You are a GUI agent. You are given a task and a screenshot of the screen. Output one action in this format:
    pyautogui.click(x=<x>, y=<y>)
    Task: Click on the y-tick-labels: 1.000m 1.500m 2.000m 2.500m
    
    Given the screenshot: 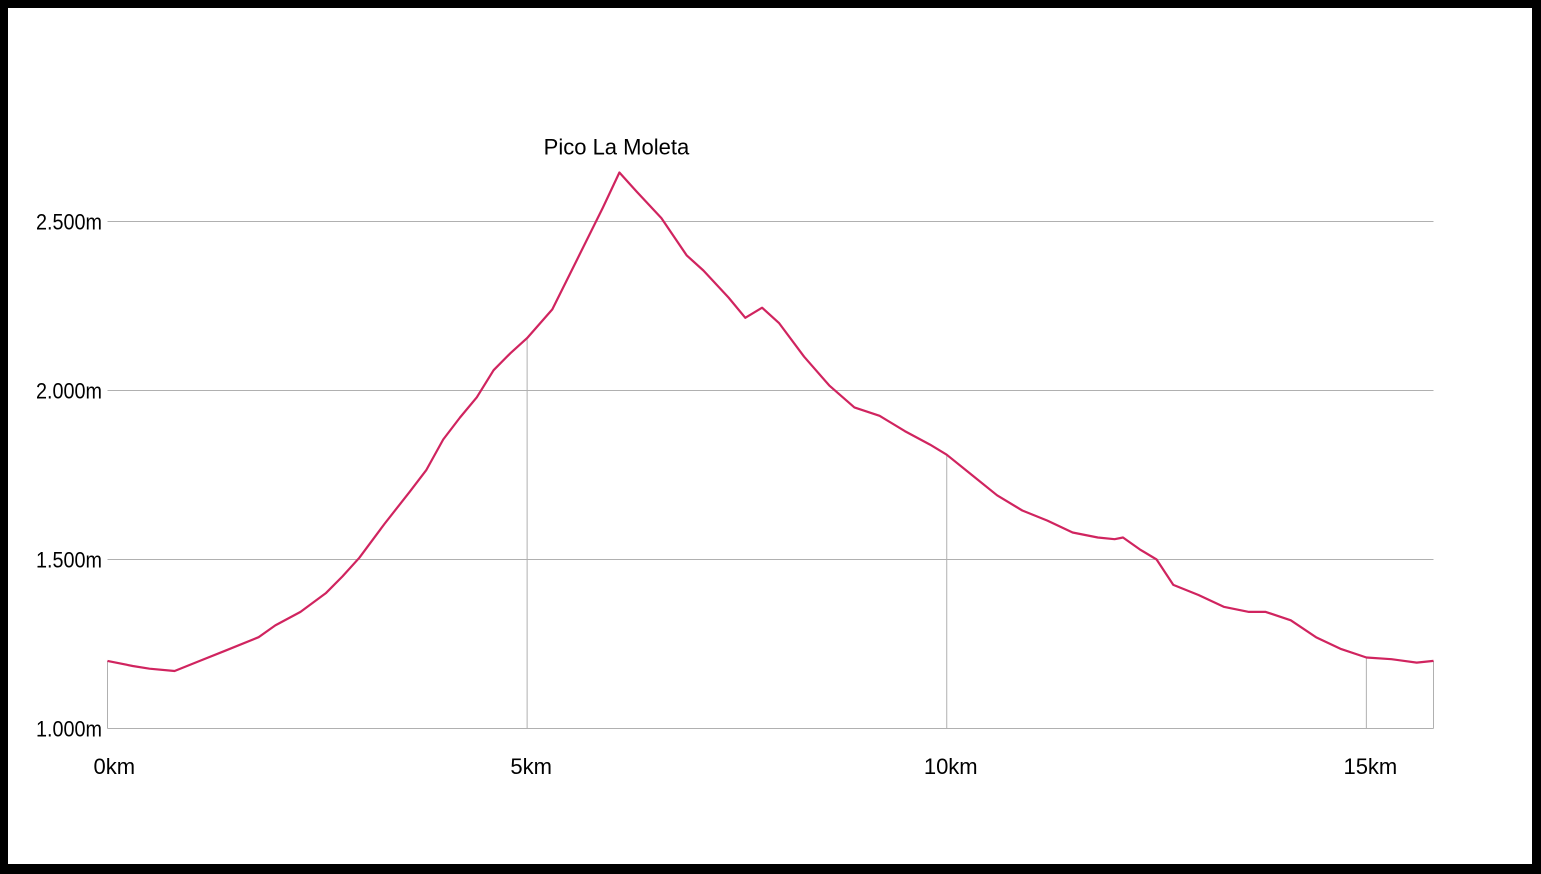 What is the action you would take?
    pyautogui.click(x=69, y=475)
    